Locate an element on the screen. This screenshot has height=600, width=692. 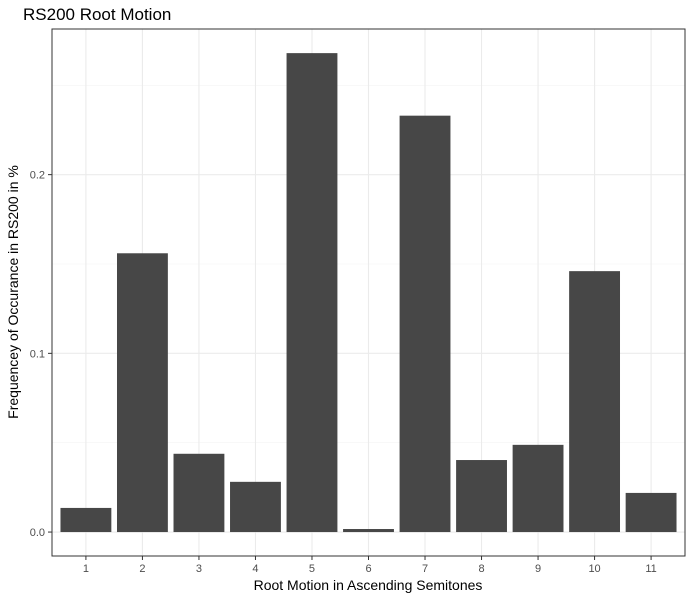
x-tick-label: 6 is located at coordinates (368, 569).